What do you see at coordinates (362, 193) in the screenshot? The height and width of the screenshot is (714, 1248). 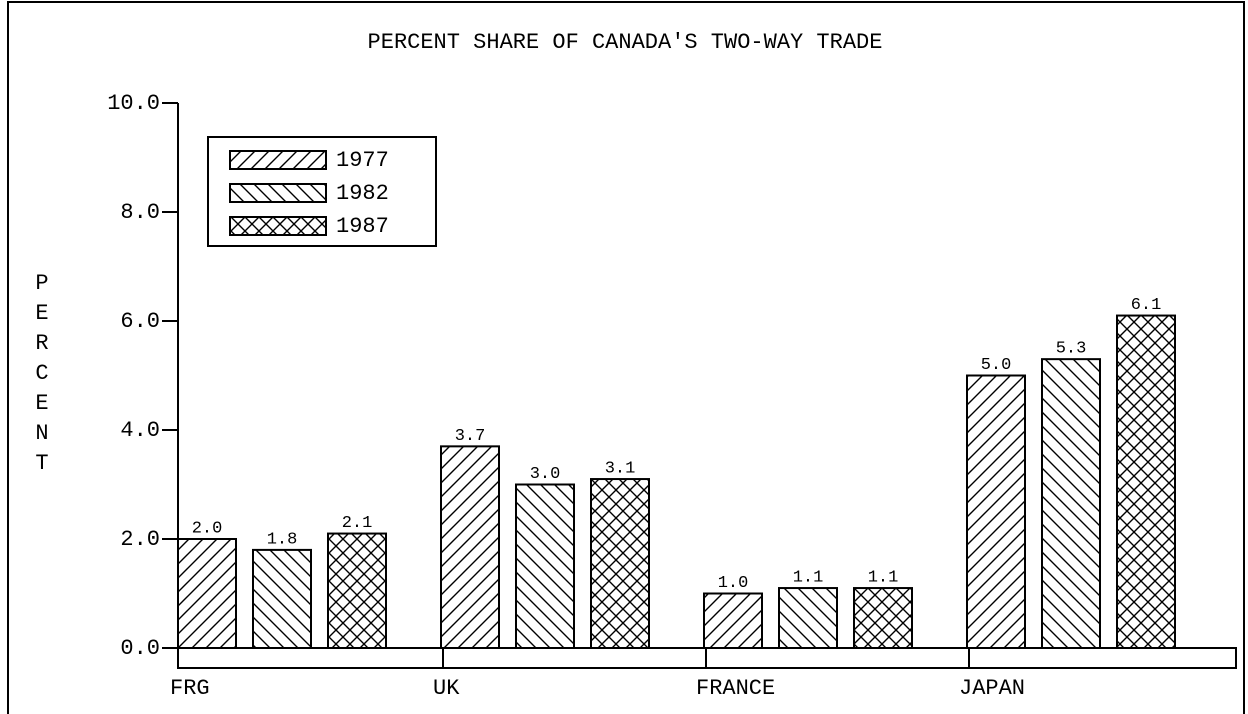 I see `legend-label: 1982` at bounding box center [362, 193].